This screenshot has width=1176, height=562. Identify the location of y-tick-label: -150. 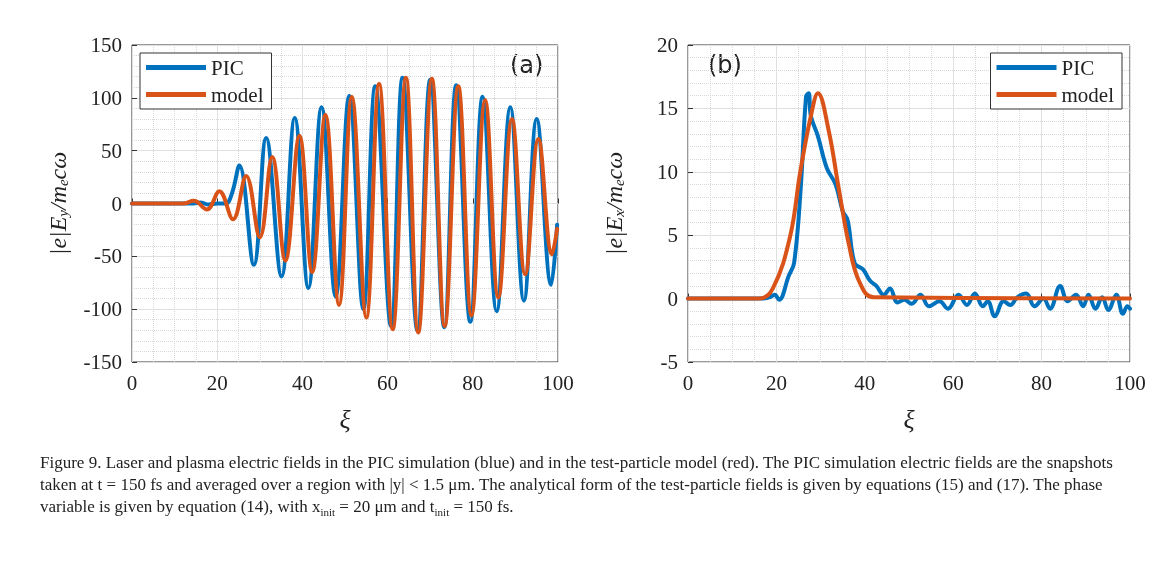
(102, 362).